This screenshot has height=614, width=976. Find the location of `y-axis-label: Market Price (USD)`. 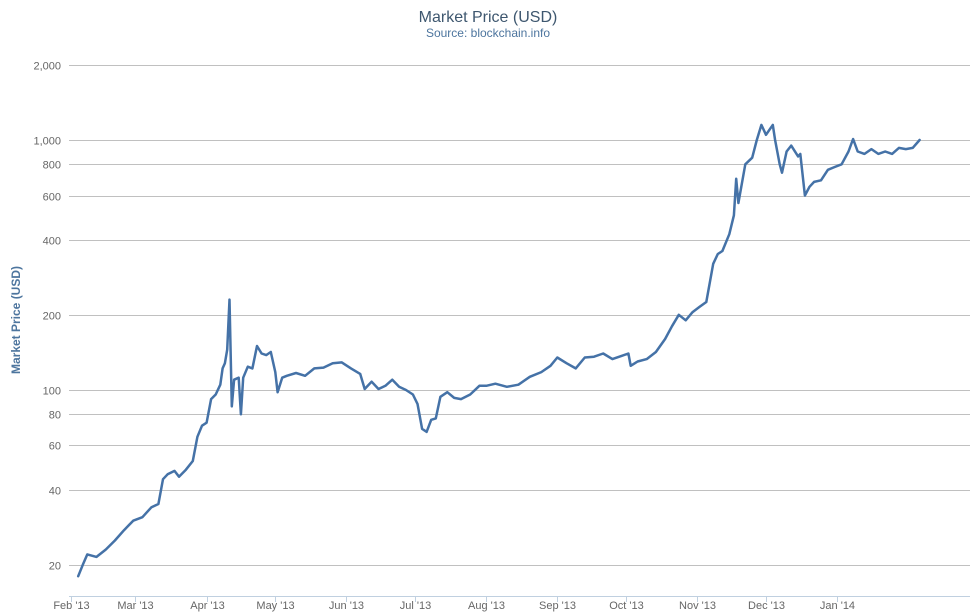

y-axis-label: Market Price (USD) is located at coordinates (16, 320).